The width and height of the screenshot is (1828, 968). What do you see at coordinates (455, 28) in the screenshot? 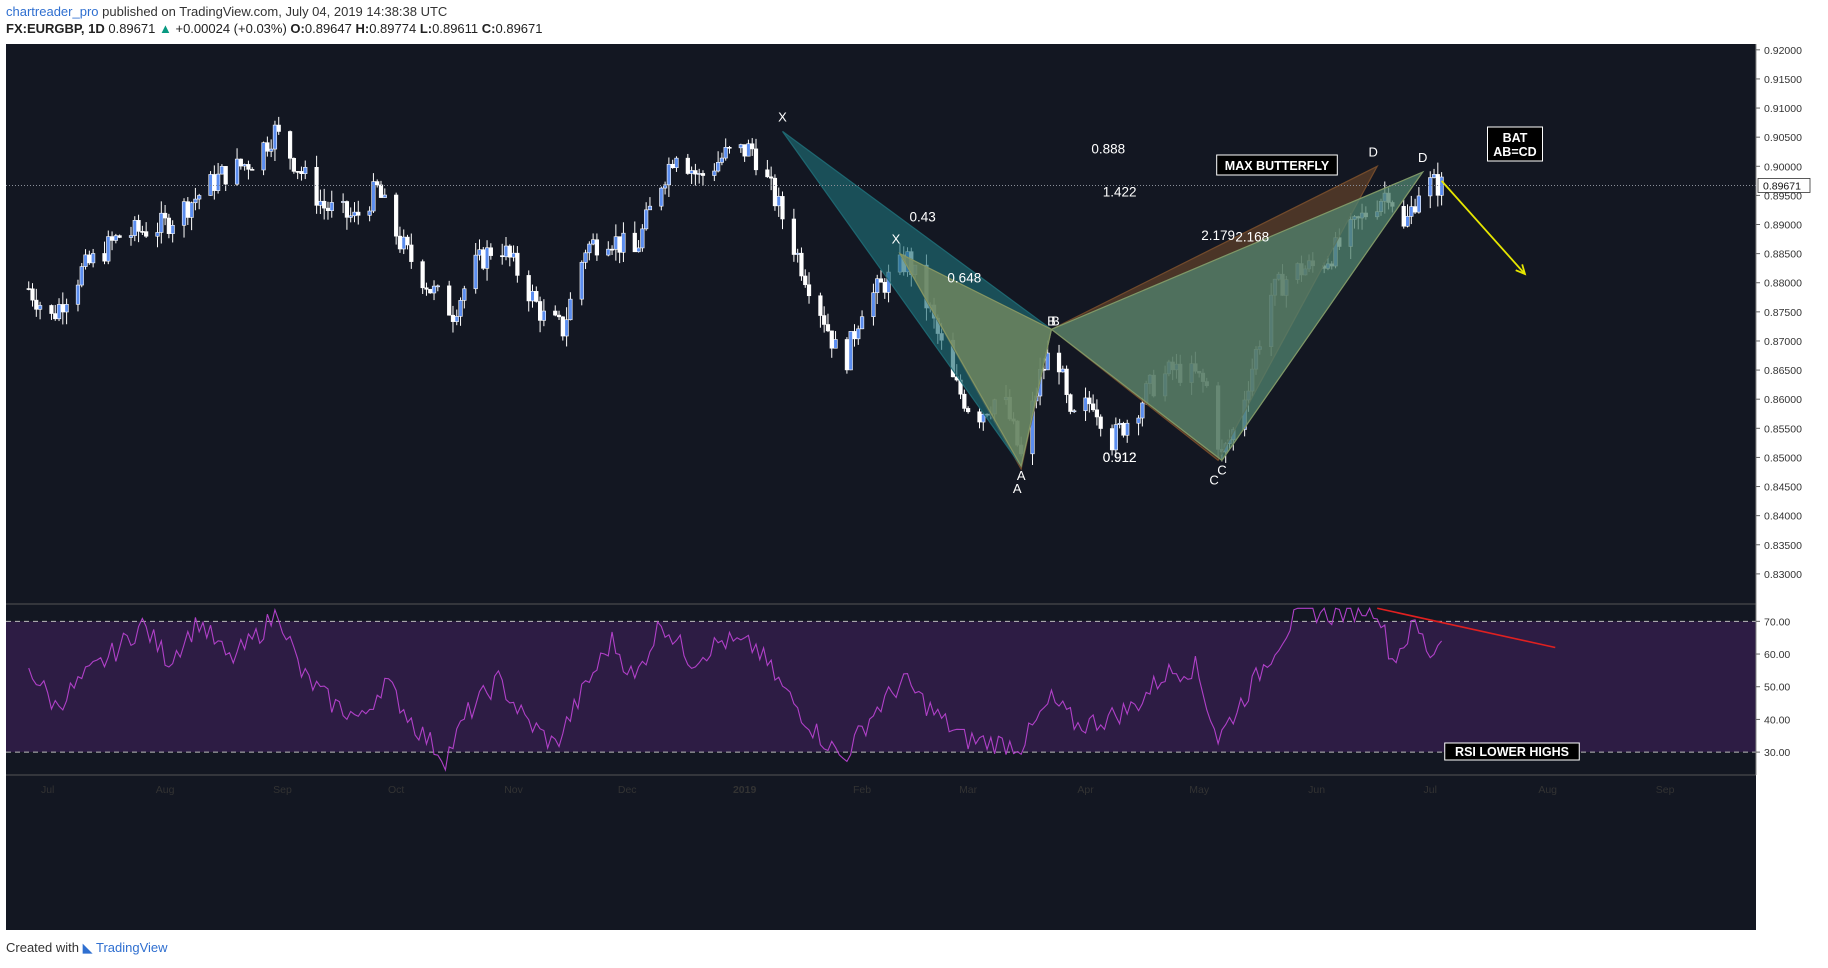
I see `low-value: 0.89611` at bounding box center [455, 28].